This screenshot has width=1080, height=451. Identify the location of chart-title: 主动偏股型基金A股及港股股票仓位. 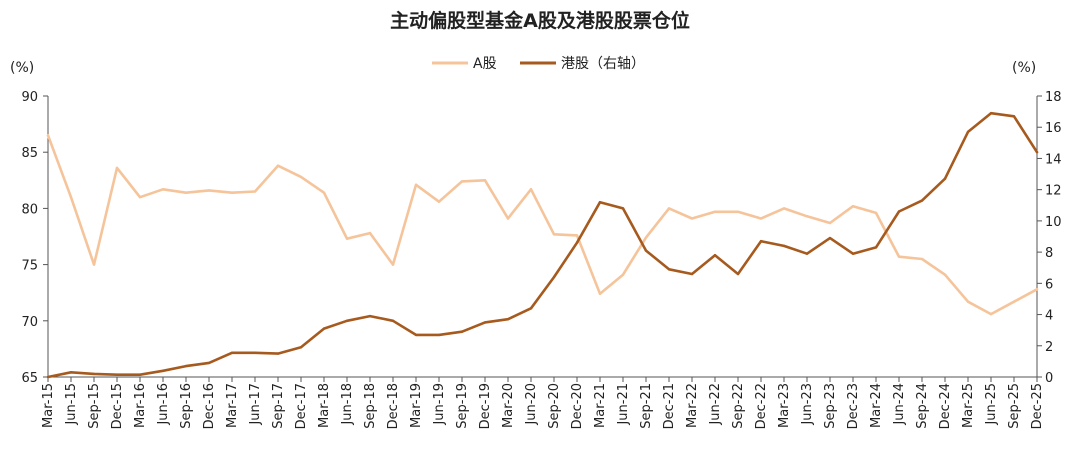
(540, 20).